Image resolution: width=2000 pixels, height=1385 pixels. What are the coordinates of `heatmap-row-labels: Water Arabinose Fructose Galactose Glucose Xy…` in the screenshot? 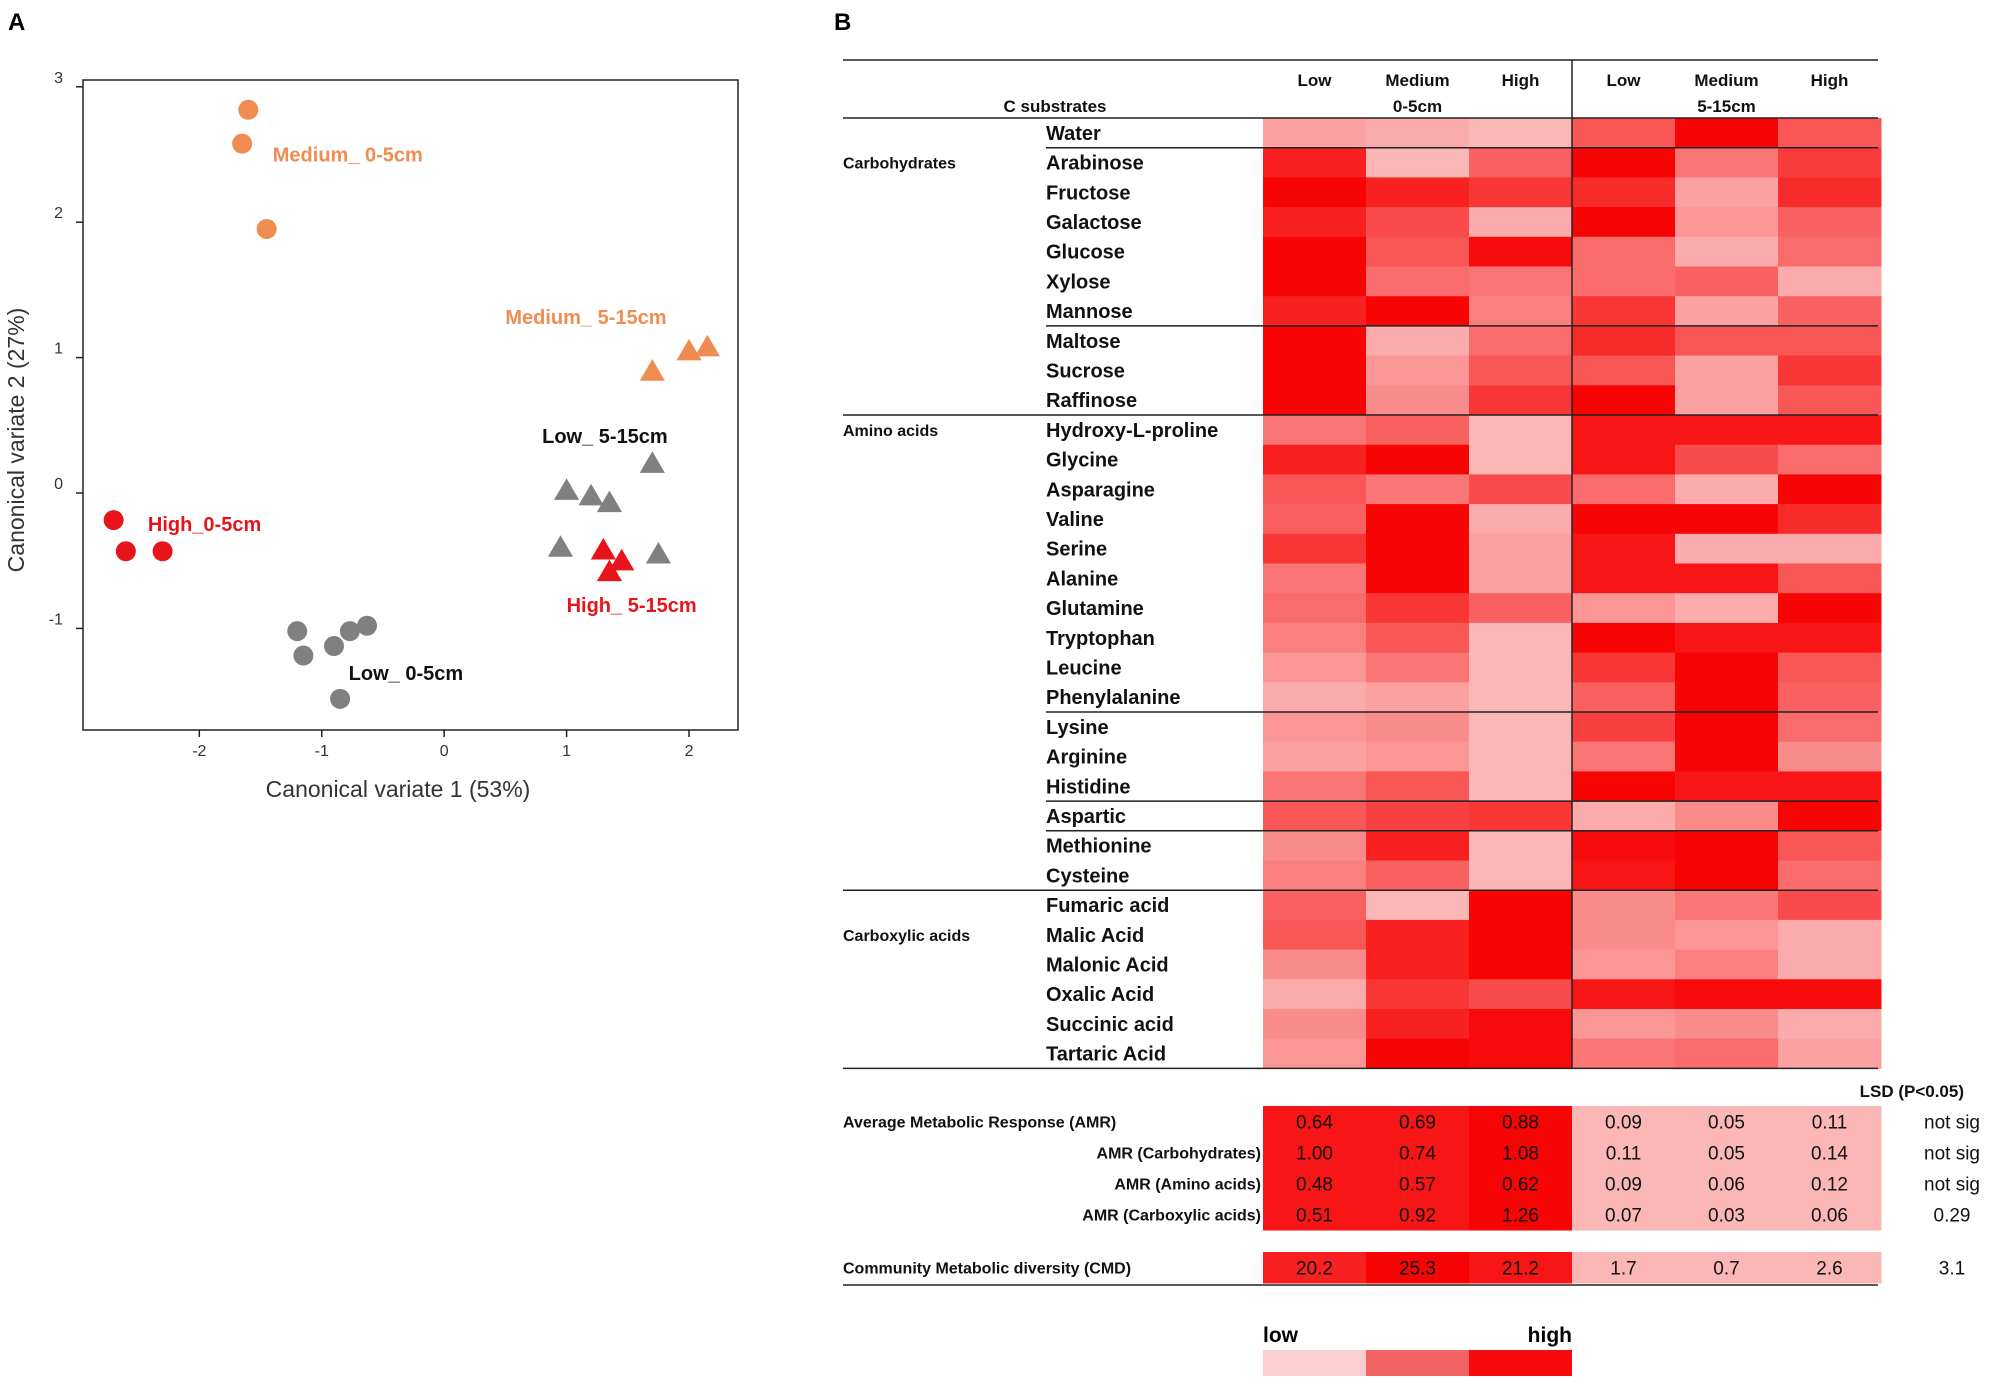 It's located at (1030, 594).